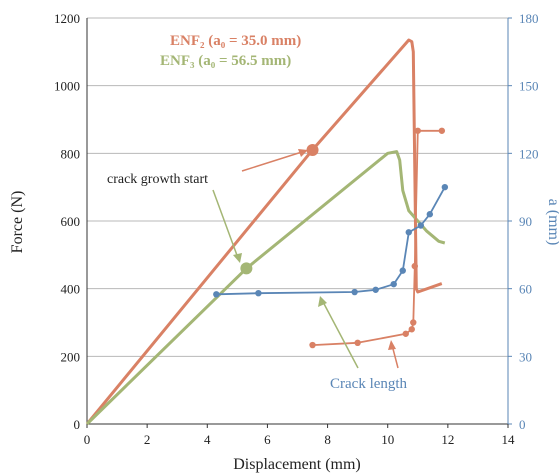 This screenshot has width=559, height=475. What do you see at coordinates (87, 439) in the screenshot?
I see `x-tick-label: 0` at bounding box center [87, 439].